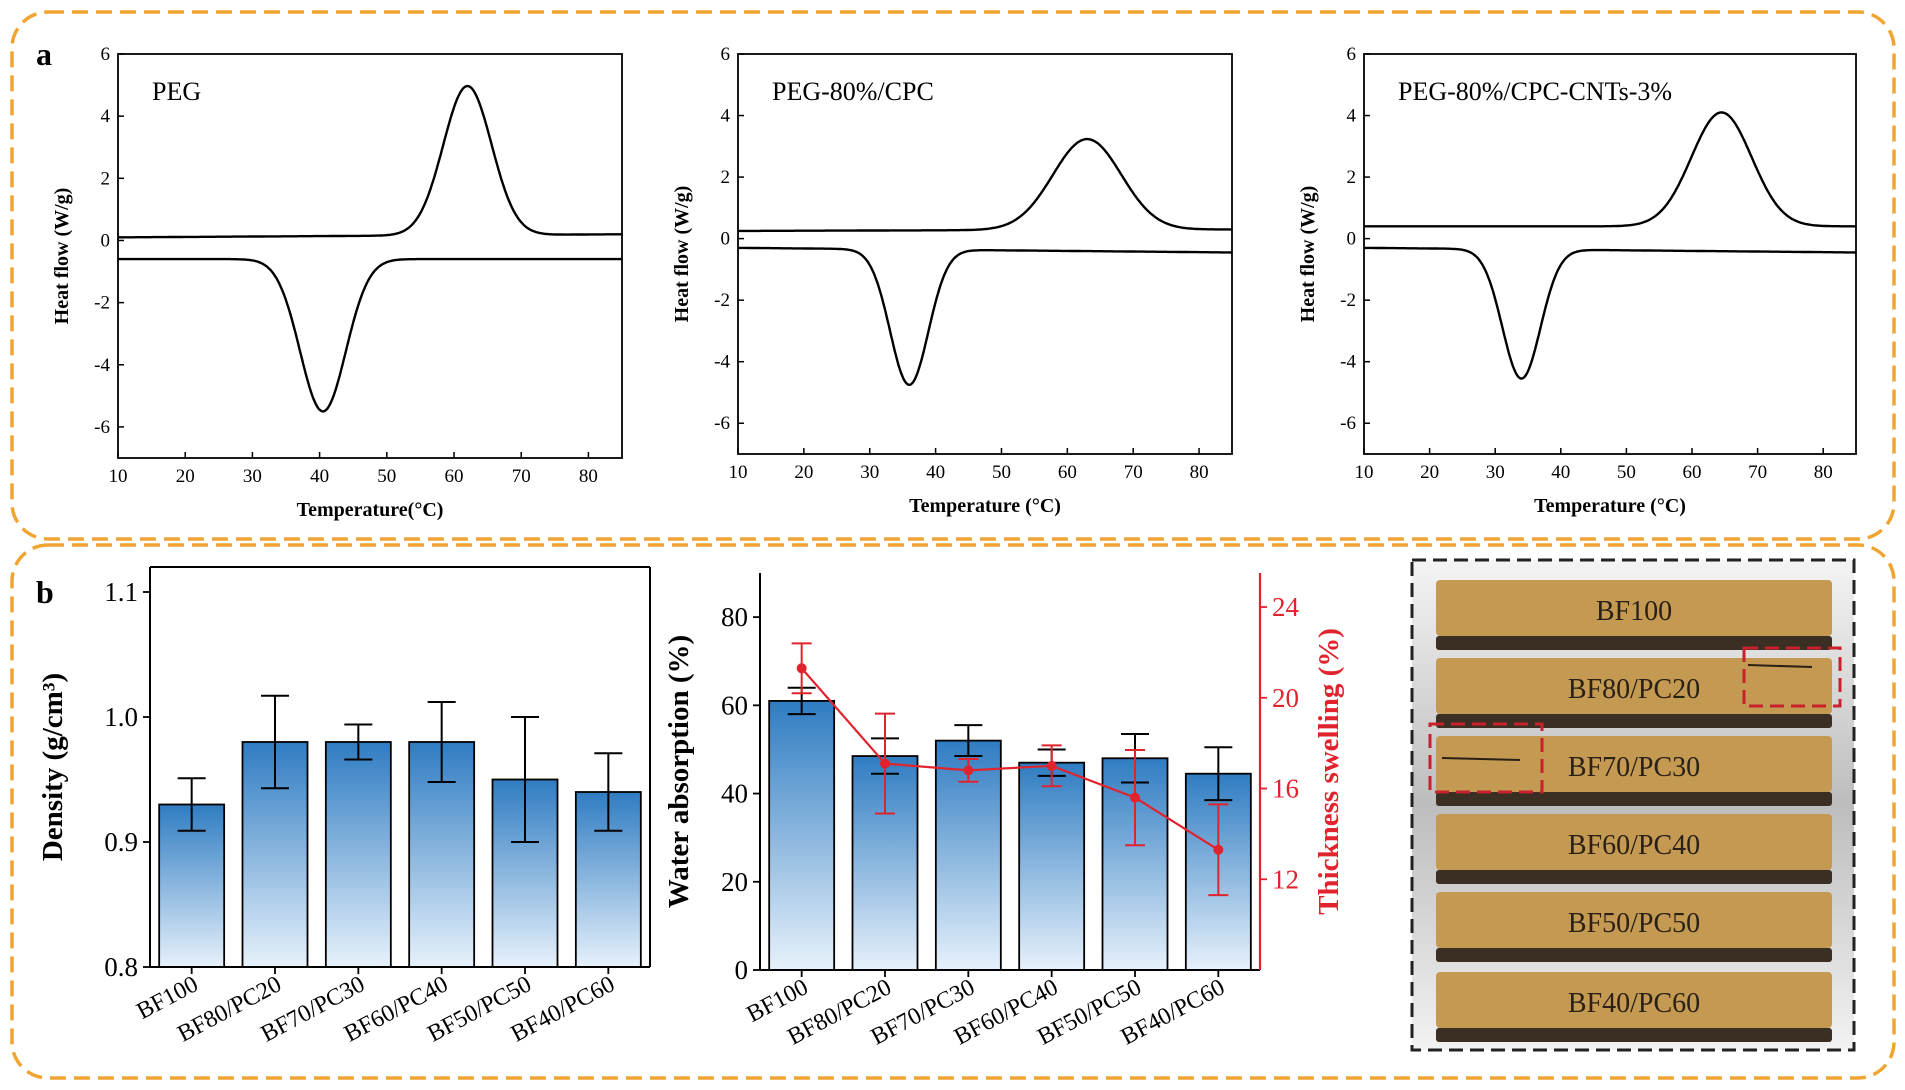  I want to click on x-axis-label: Temperature(°C), so click(370, 510).